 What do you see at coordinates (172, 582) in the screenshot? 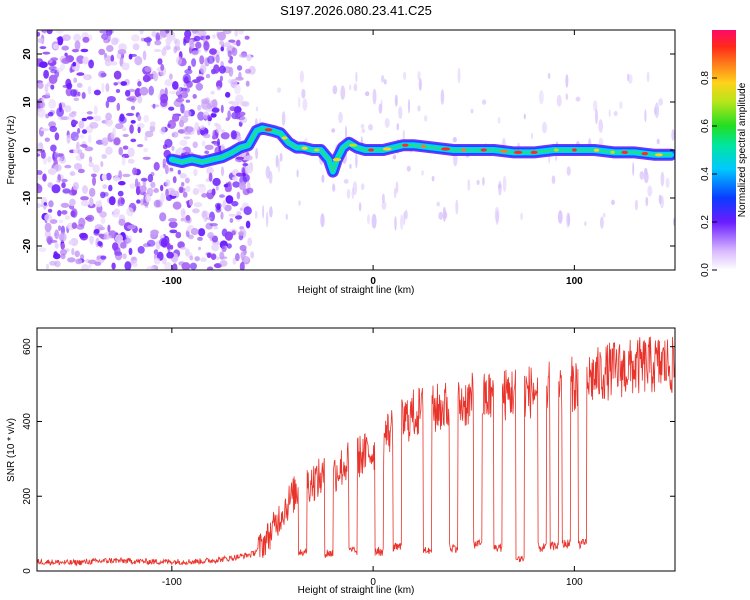
I see `x-tick-label: -100` at bounding box center [172, 582].